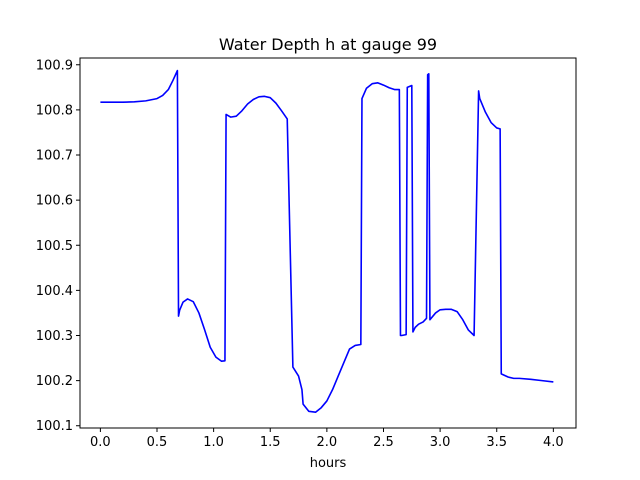  I want to click on y-tick-label: 100.8, so click(54, 110).